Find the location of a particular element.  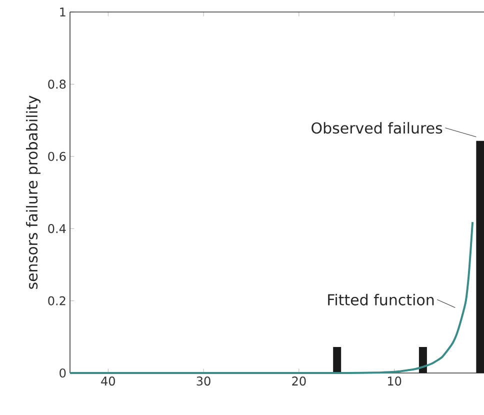

y-tick-label: 0.2 is located at coordinates (57, 301).